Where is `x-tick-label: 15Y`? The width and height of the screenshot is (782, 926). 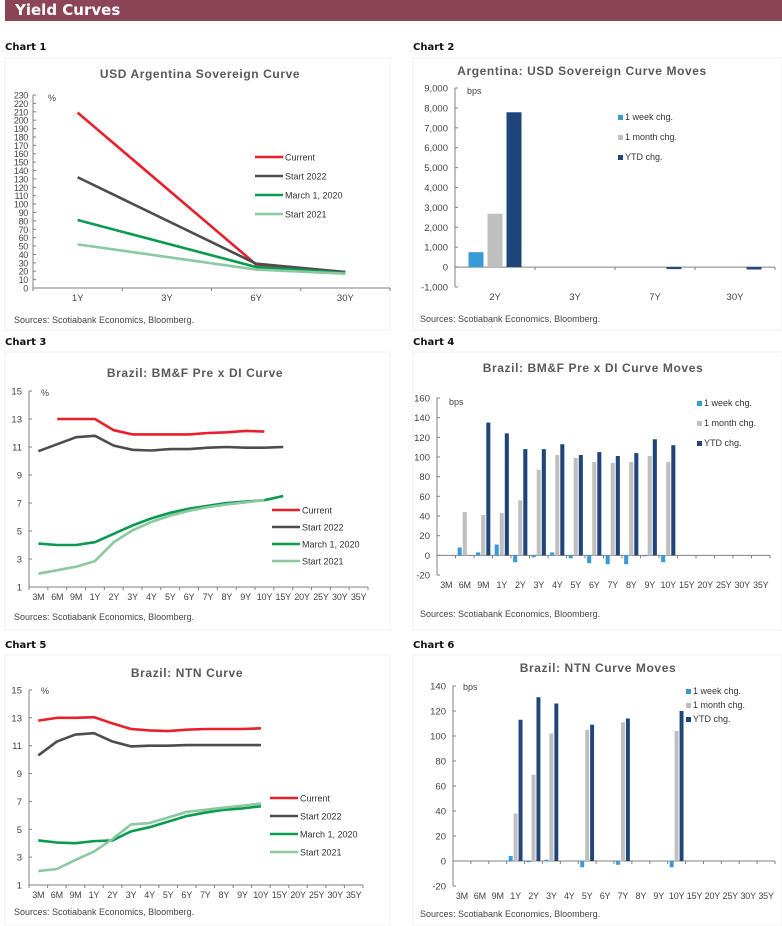 x-tick-label: 15Y is located at coordinates (695, 896).